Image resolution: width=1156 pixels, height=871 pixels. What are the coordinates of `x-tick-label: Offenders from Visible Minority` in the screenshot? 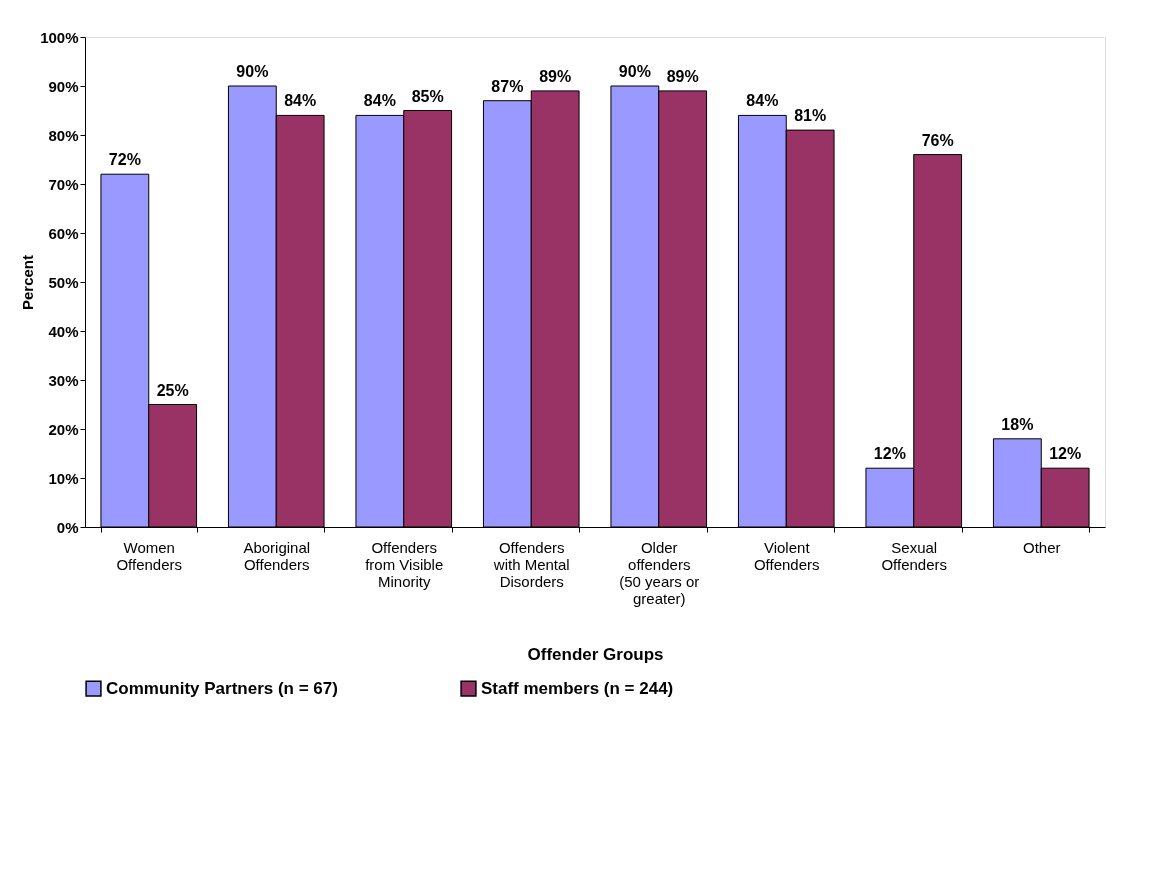 It's located at (404, 564).